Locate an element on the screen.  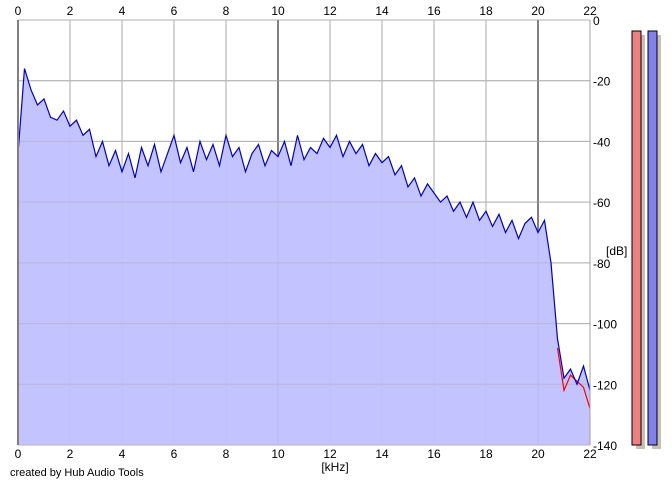
y-tick-label: -20 is located at coordinates (602, 82).